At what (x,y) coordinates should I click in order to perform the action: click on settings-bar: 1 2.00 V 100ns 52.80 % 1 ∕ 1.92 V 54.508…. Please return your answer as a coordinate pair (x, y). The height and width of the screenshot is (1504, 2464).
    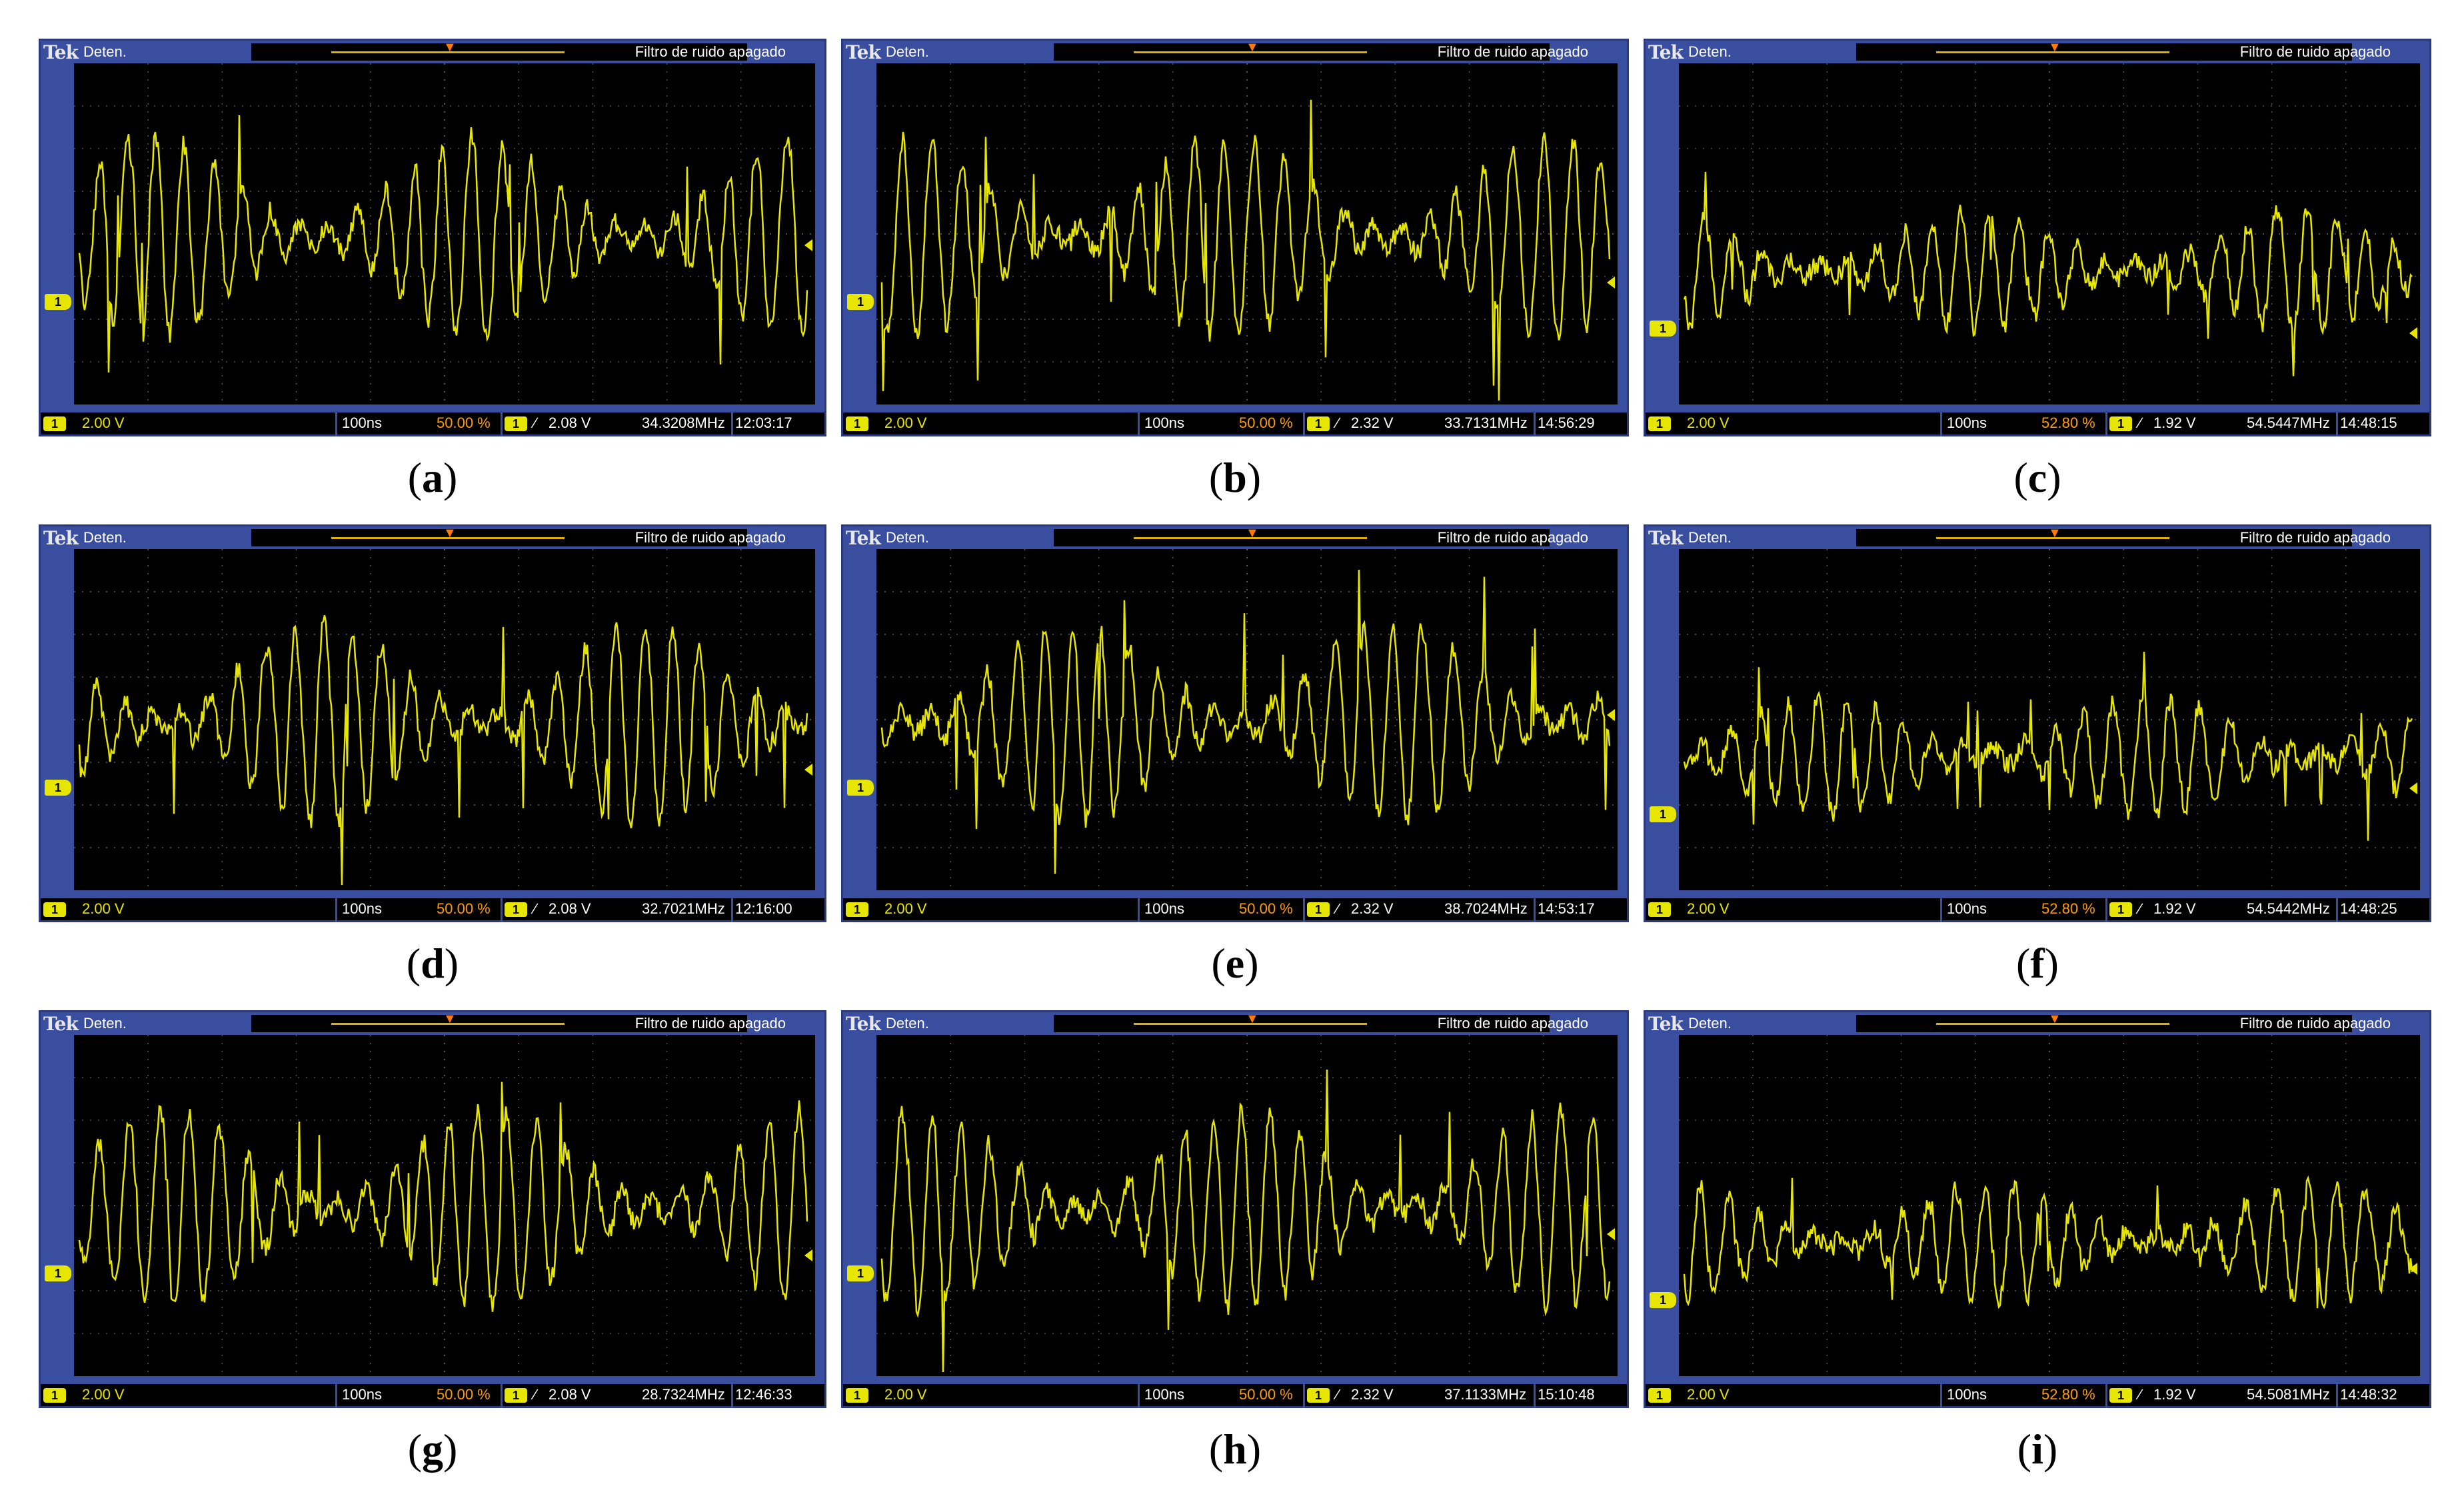
    Looking at the image, I should click on (2037, 1395).